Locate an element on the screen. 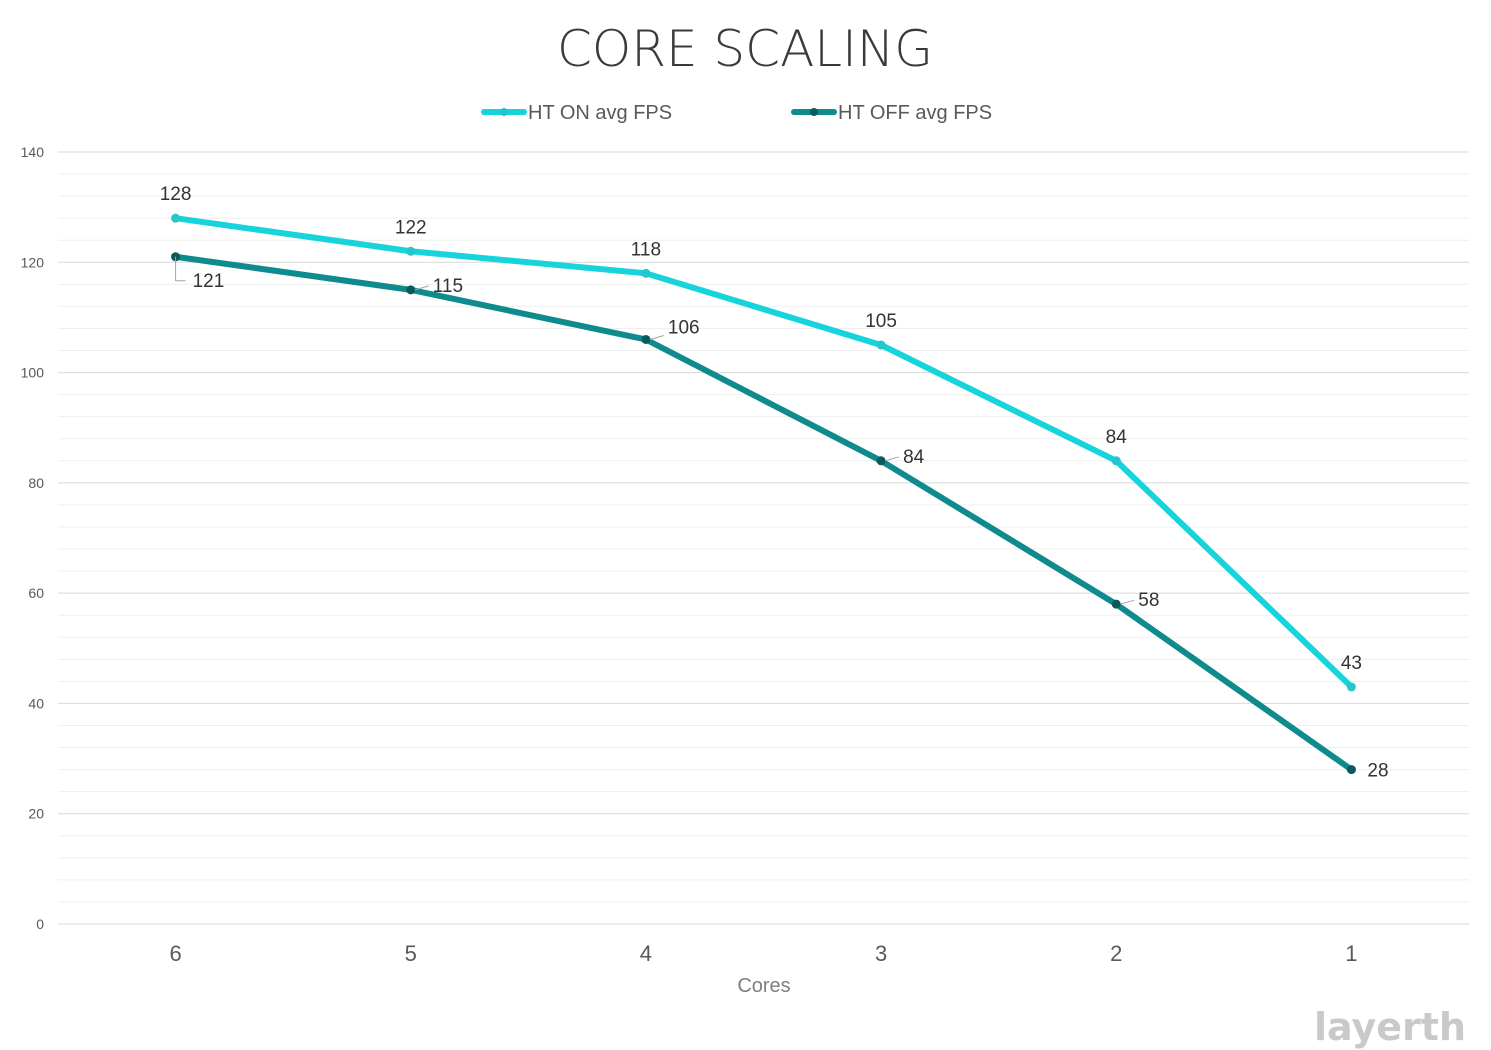 The height and width of the screenshot is (1050, 1491). legend-label: HT ON avg FPS is located at coordinates (600, 113).